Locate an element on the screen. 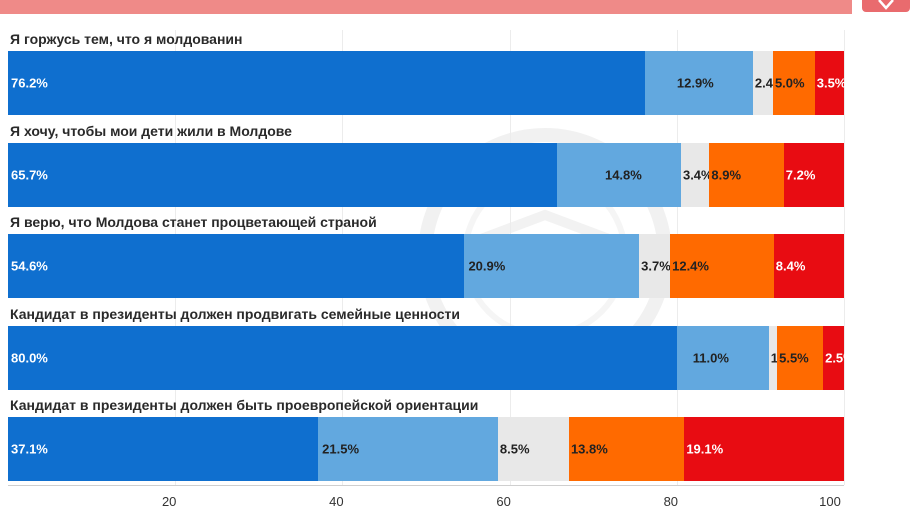  data-label: 5.0% is located at coordinates (789, 83).